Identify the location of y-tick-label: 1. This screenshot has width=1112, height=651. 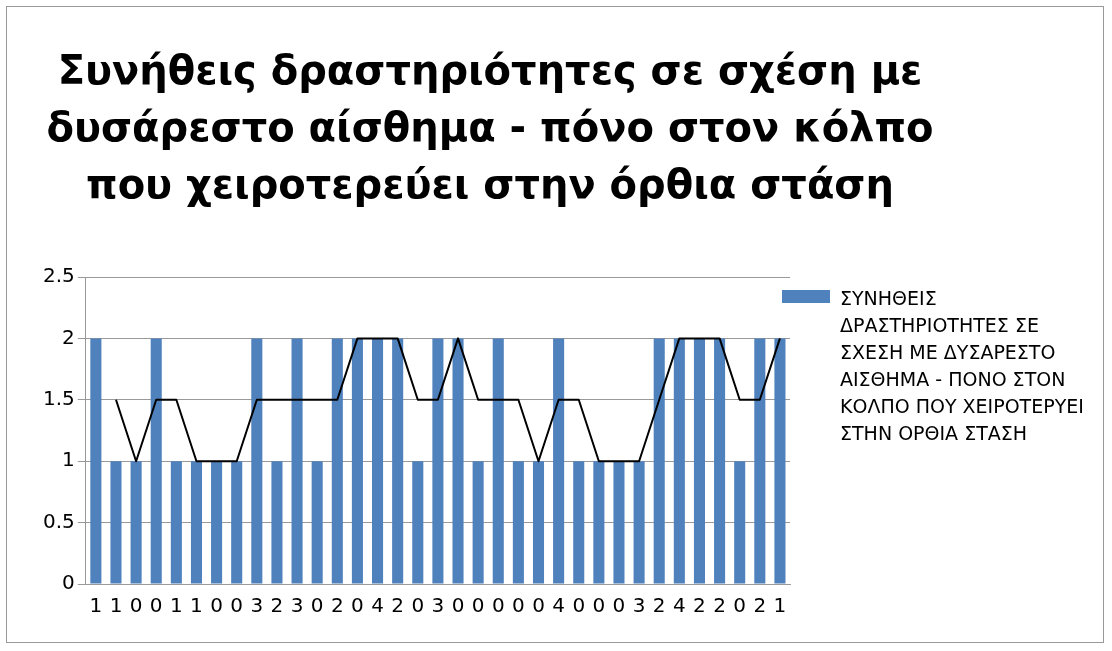
(68, 459).